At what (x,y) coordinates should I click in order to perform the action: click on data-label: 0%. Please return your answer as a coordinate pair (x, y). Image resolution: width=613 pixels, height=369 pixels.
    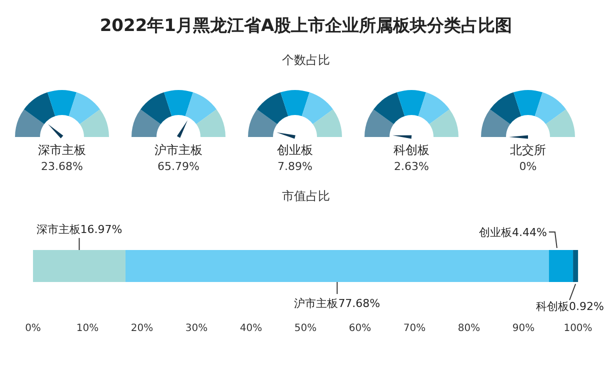
    Looking at the image, I should click on (528, 166).